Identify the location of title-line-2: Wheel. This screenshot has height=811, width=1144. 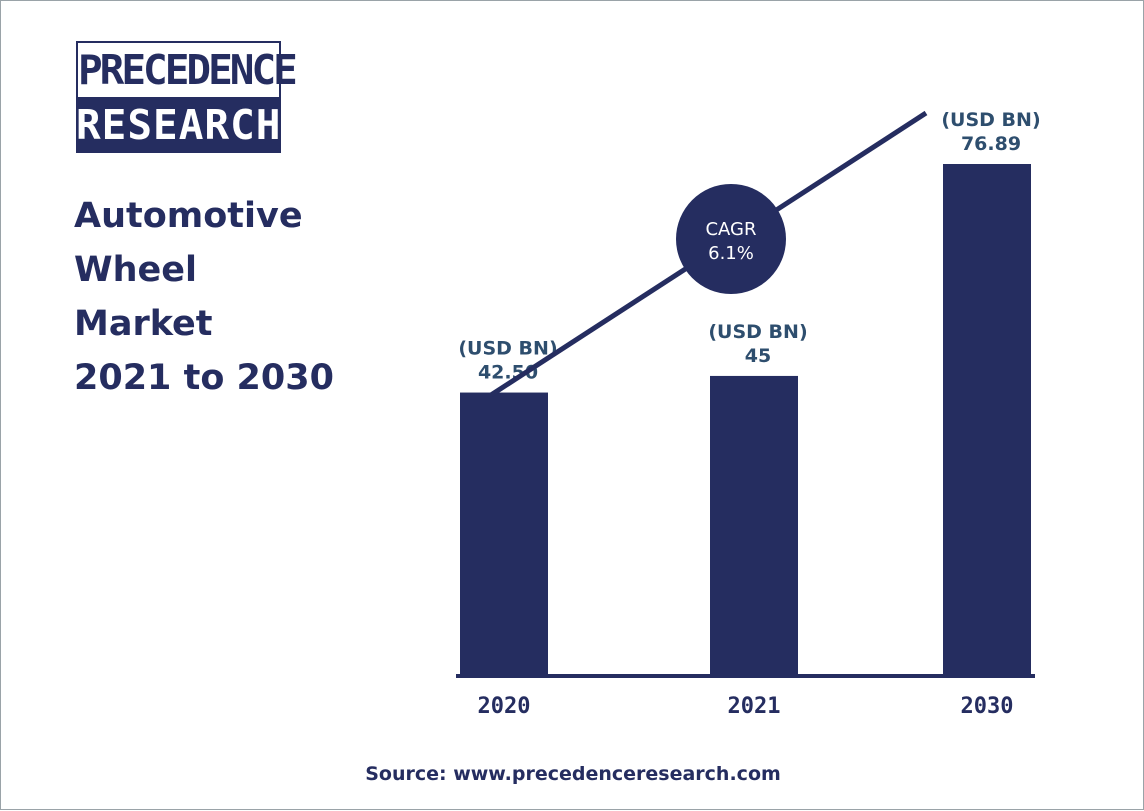
(135, 270).